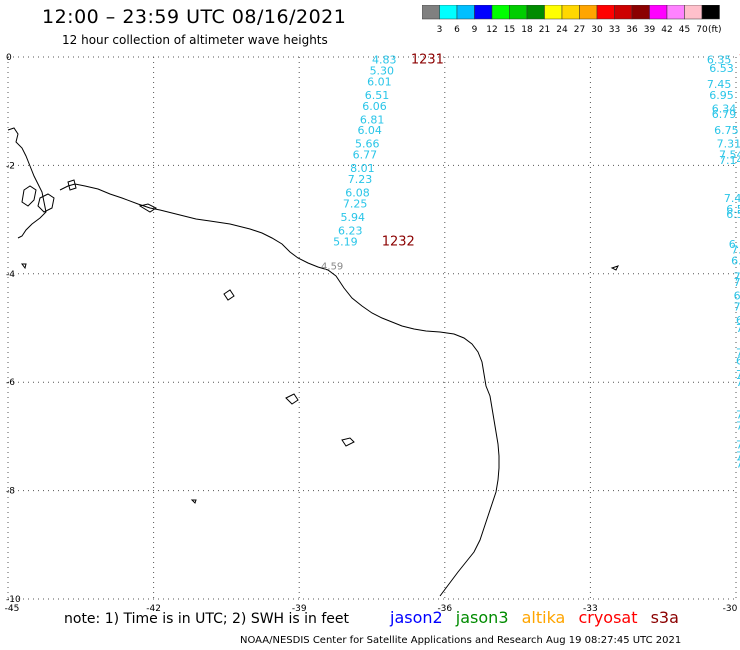 The image size is (740, 650). Describe the element at coordinates (729, 160) in the screenshot. I see `wave-height-label: 7.14` at that location.